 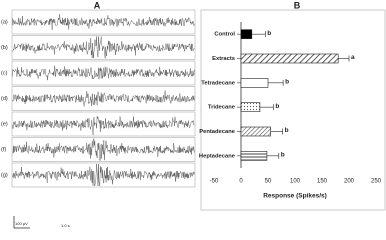 I want to click on y-tick-label: Extracts, so click(x=223, y=59).